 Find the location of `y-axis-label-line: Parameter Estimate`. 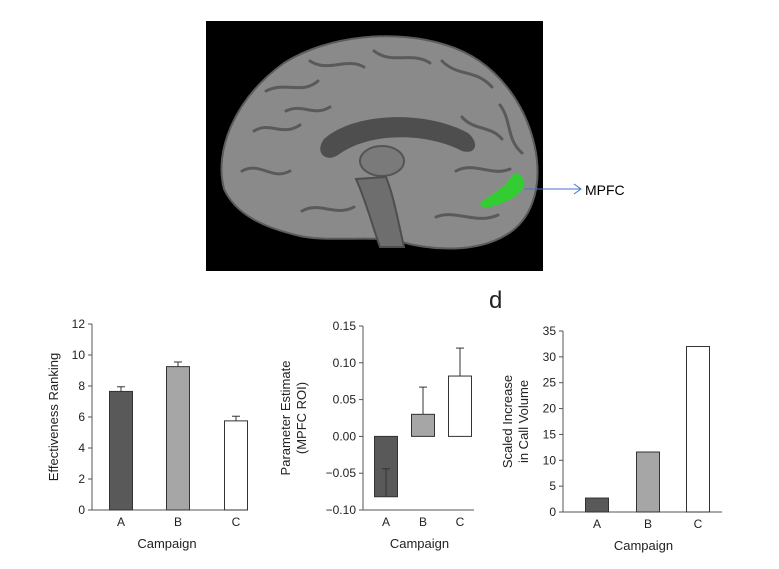

y-axis-label-line: Parameter Estimate is located at coordinates (285, 418).